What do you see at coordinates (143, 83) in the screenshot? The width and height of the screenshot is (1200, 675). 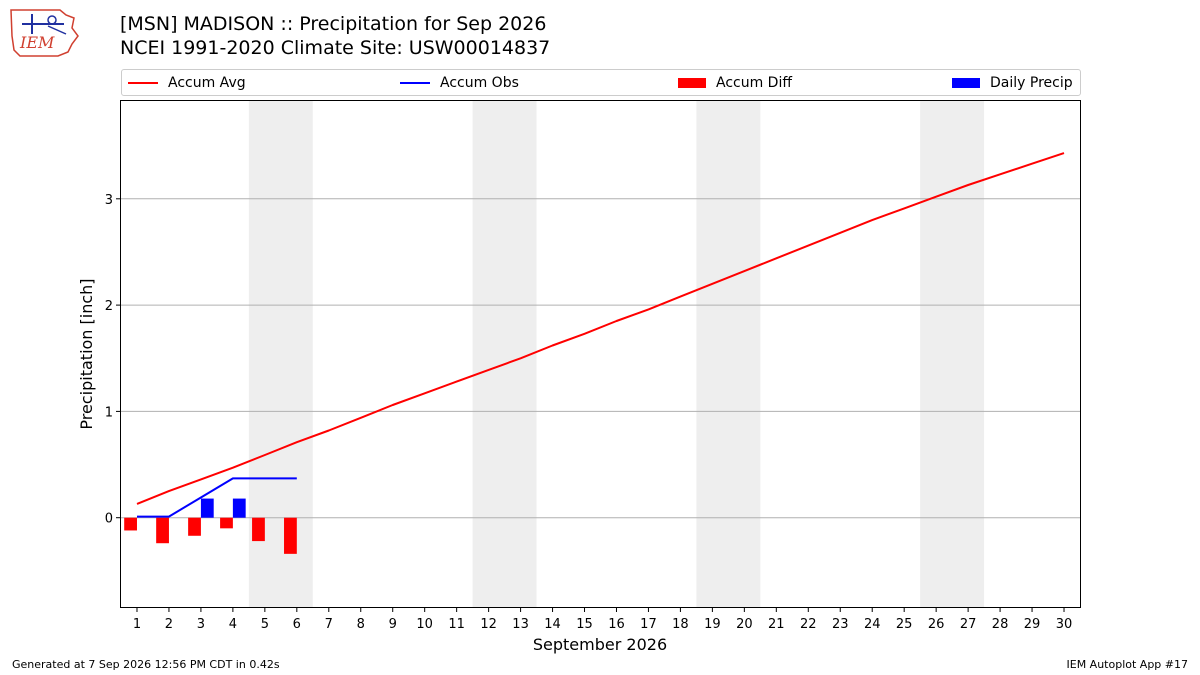 I see `legend-swatch-red-line` at bounding box center [143, 83].